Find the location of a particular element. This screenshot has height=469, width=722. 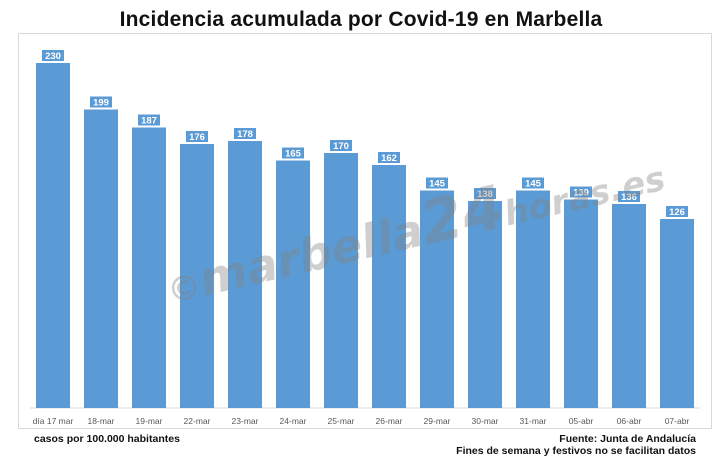

x-tick-label: 05-abr is located at coordinates (581, 421).